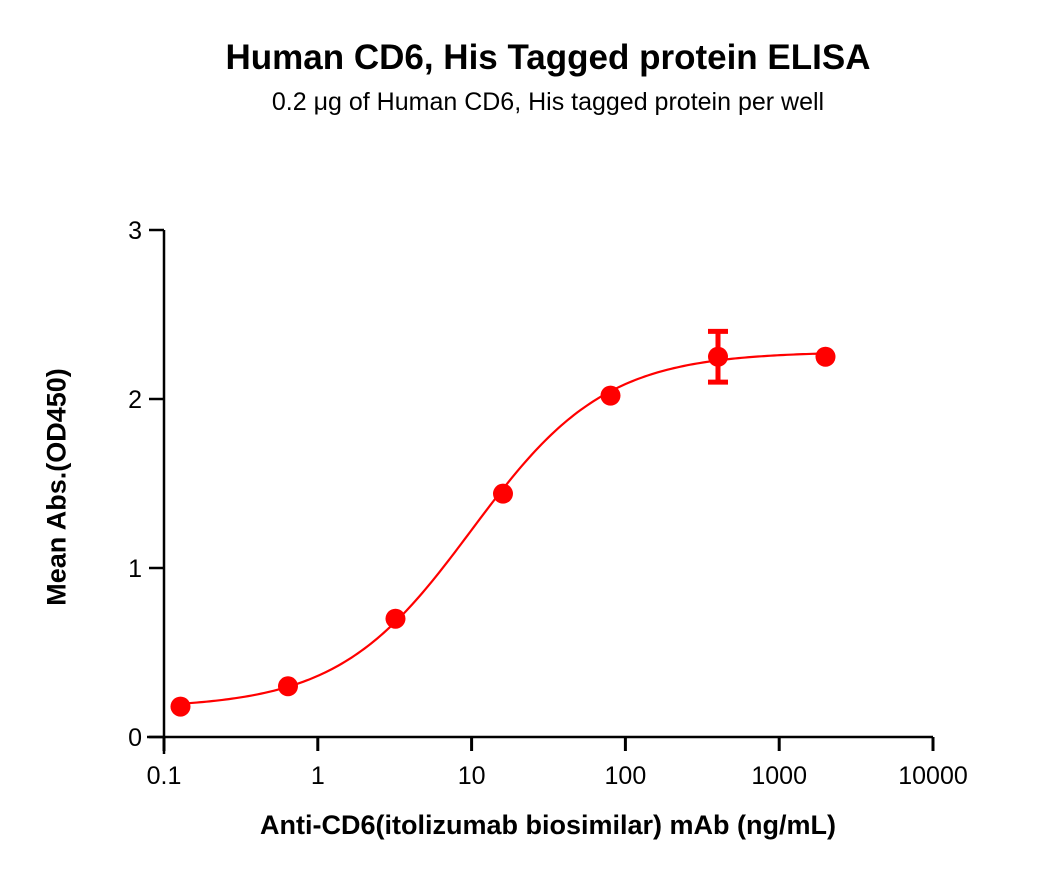  I want to click on x-tick-label: 10, so click(472, 776).